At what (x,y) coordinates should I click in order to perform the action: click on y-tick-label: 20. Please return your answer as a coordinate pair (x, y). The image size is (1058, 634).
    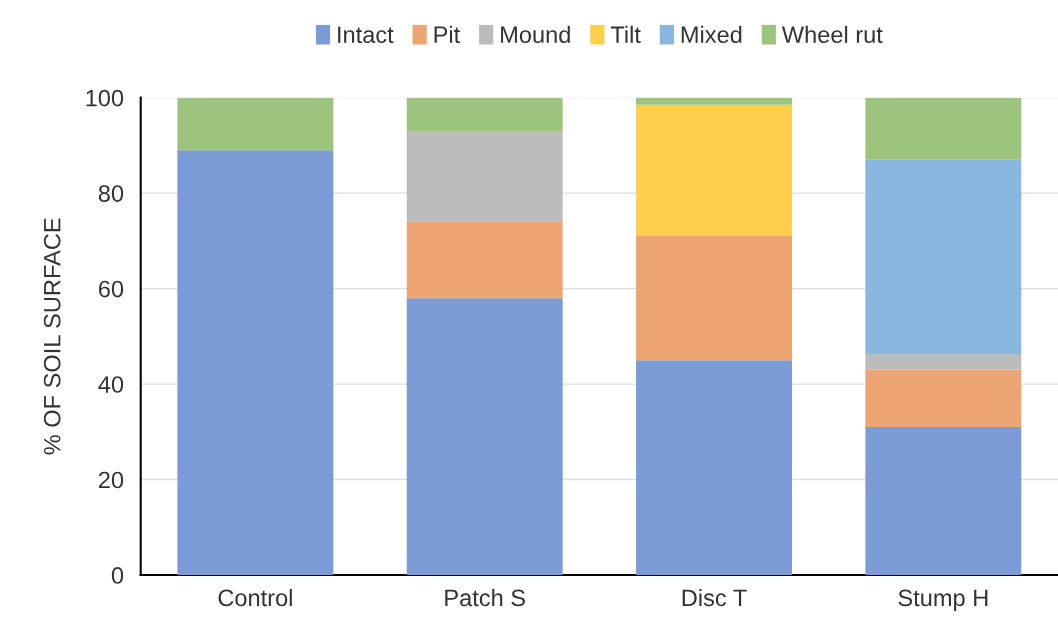
    Looking at the image, I should click on (111, 480).